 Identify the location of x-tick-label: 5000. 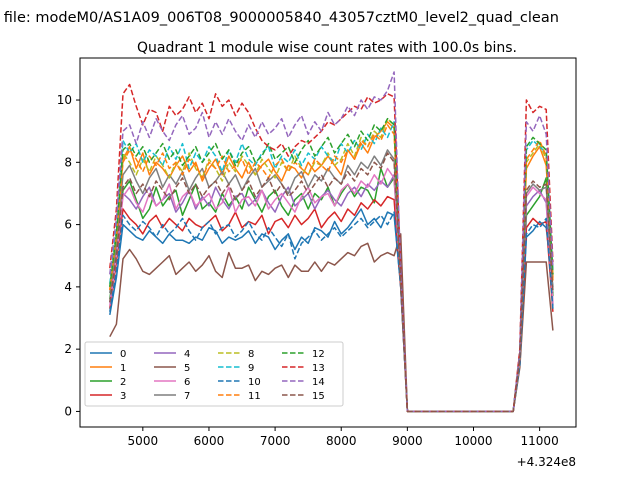
(143, 441).